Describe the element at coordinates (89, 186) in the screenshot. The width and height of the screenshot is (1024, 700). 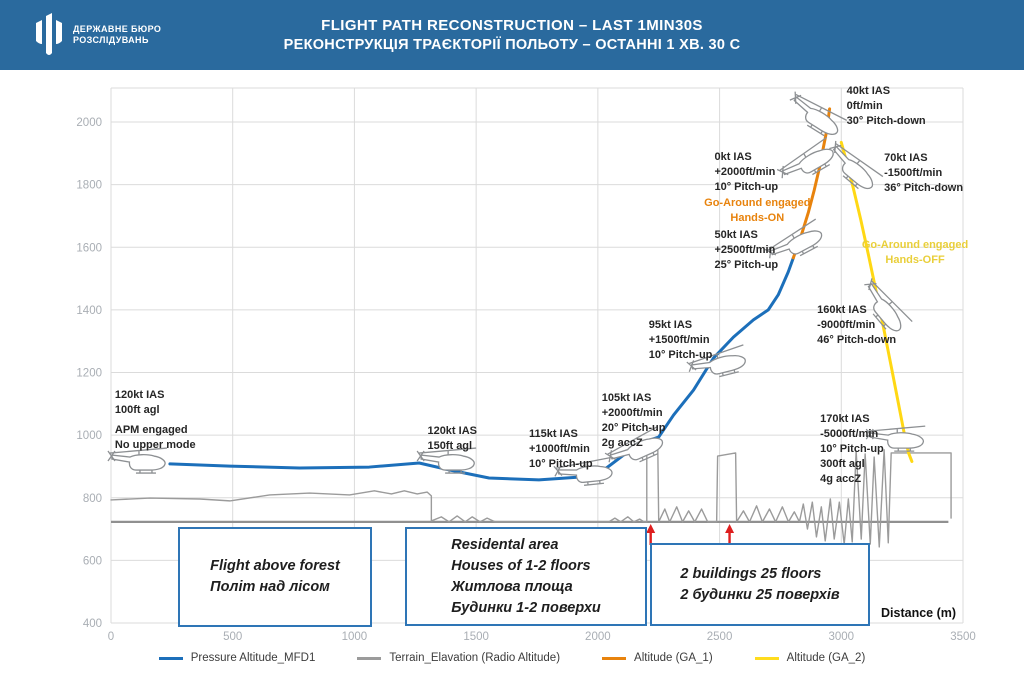
I see `y-tick-label: 1800` at that location.